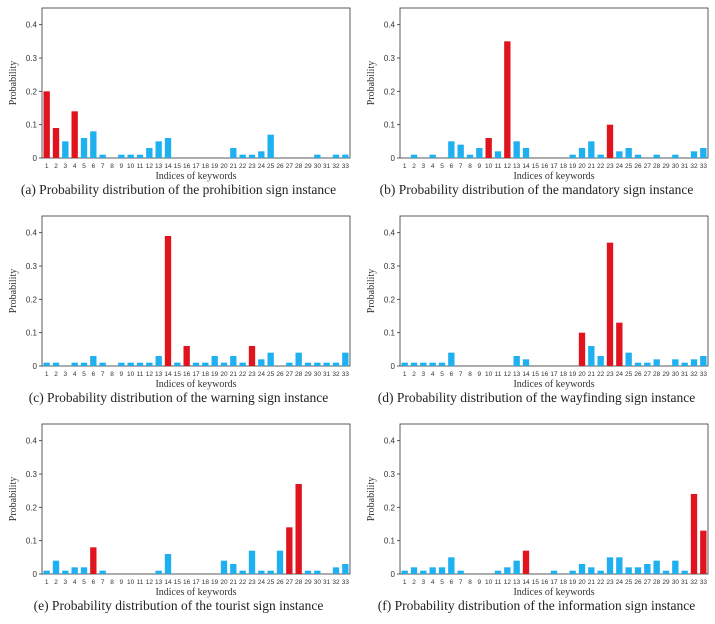 The height and width of the screenshot is (624, 715). Describe the element at coordinates (393, 366) in the screenshot. I see `y-tick-label: 0` at that location.